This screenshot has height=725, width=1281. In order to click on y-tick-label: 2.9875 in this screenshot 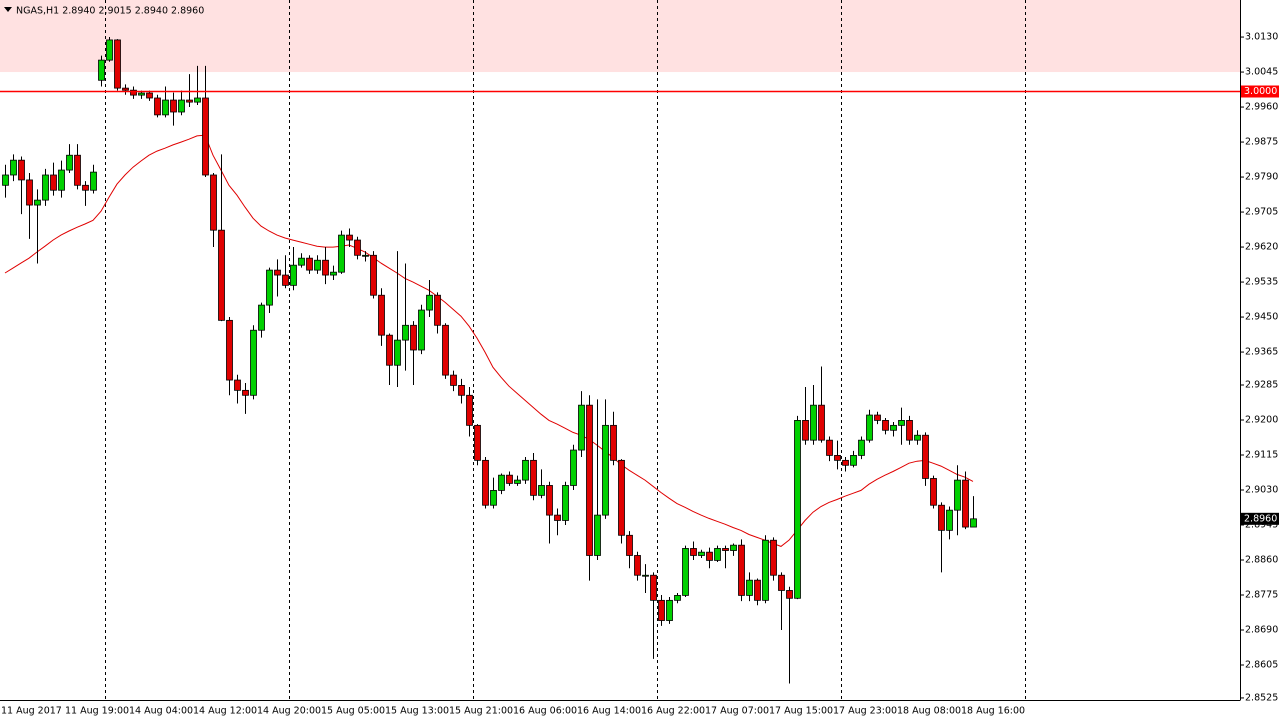, I will do `click(1261, 142)`.